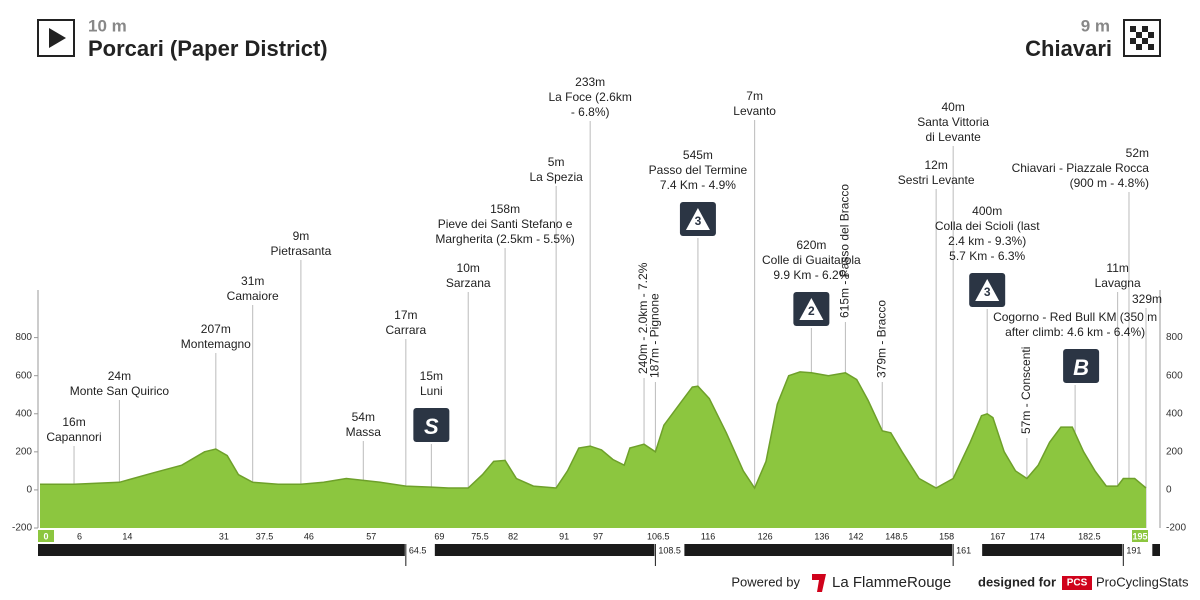 Image resolution: width=1200 pixels, height=600 pixels. What do you see at coordinates (953, 137) in the screenshot?
I see `waypoint-label: di Levante` at bounding box center [953, 137].